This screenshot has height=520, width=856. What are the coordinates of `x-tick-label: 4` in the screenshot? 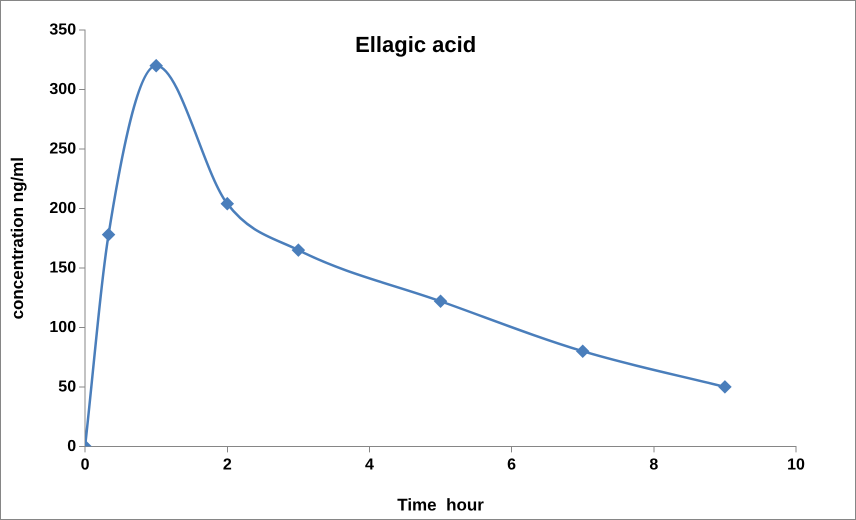 It's located at (369, 465).